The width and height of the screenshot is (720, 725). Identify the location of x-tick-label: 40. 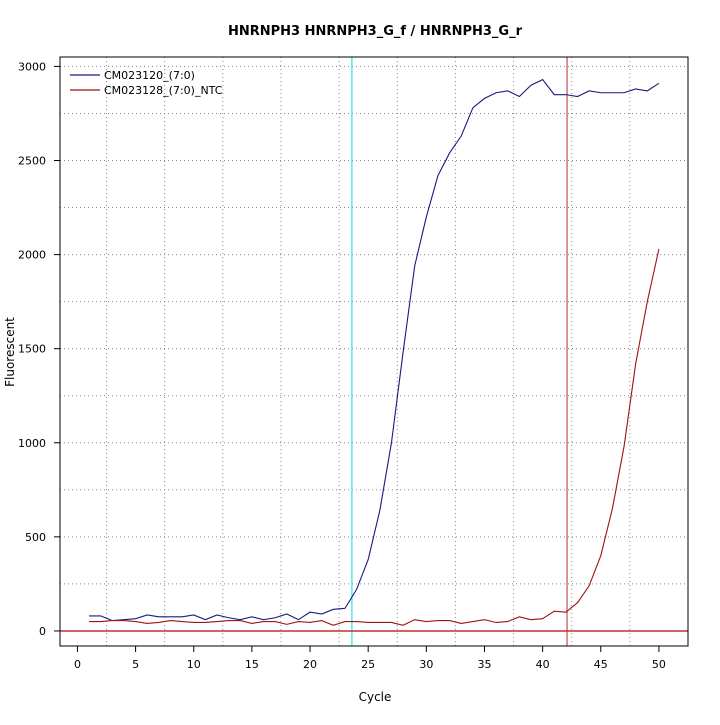
(543, 664).